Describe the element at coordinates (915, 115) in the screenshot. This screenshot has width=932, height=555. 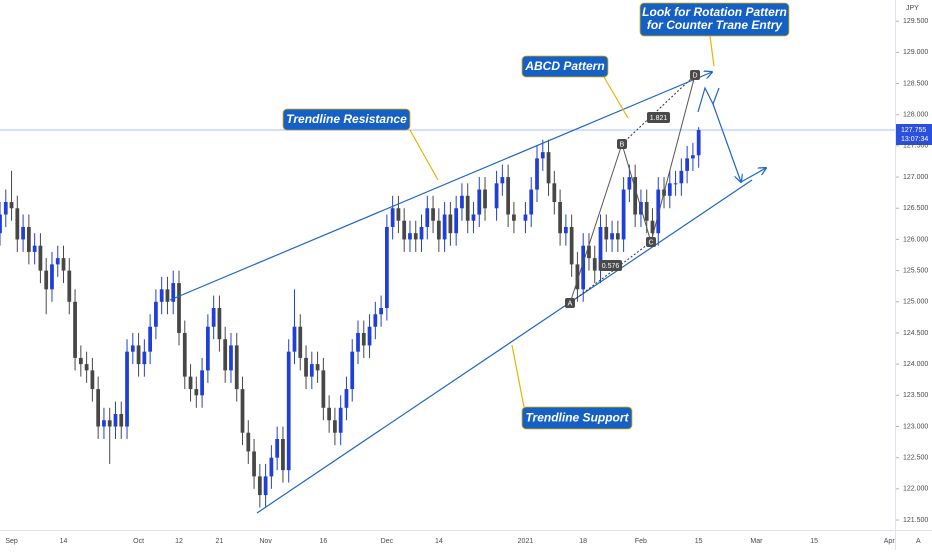
I see `y-tick-label: 128.000` at that location.